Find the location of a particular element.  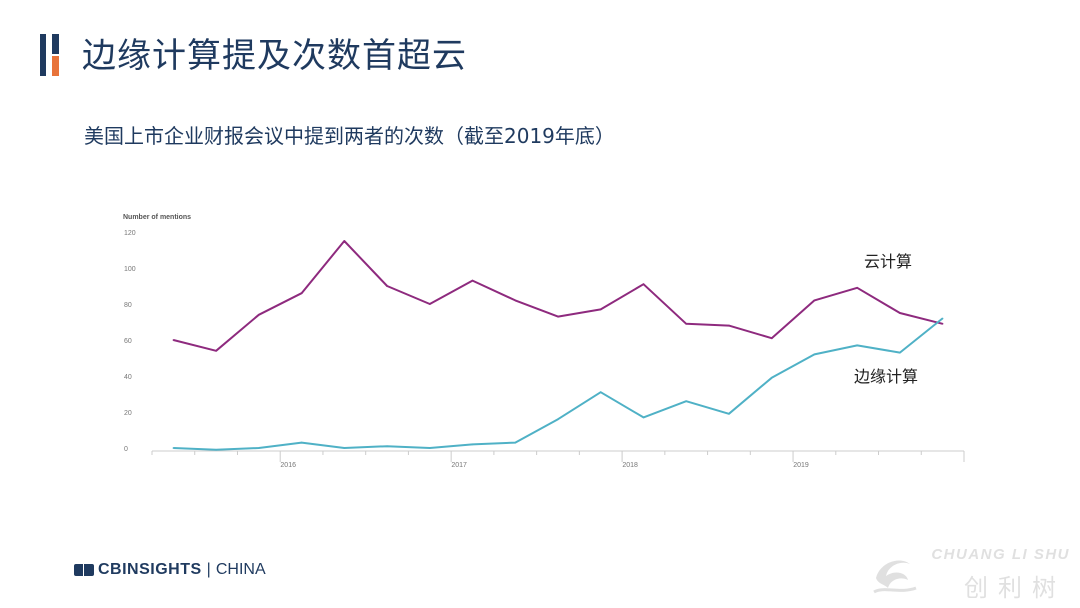

cbinsights-logo: CBINSIGHTS | CHINA is located at coordinates (170, 570).